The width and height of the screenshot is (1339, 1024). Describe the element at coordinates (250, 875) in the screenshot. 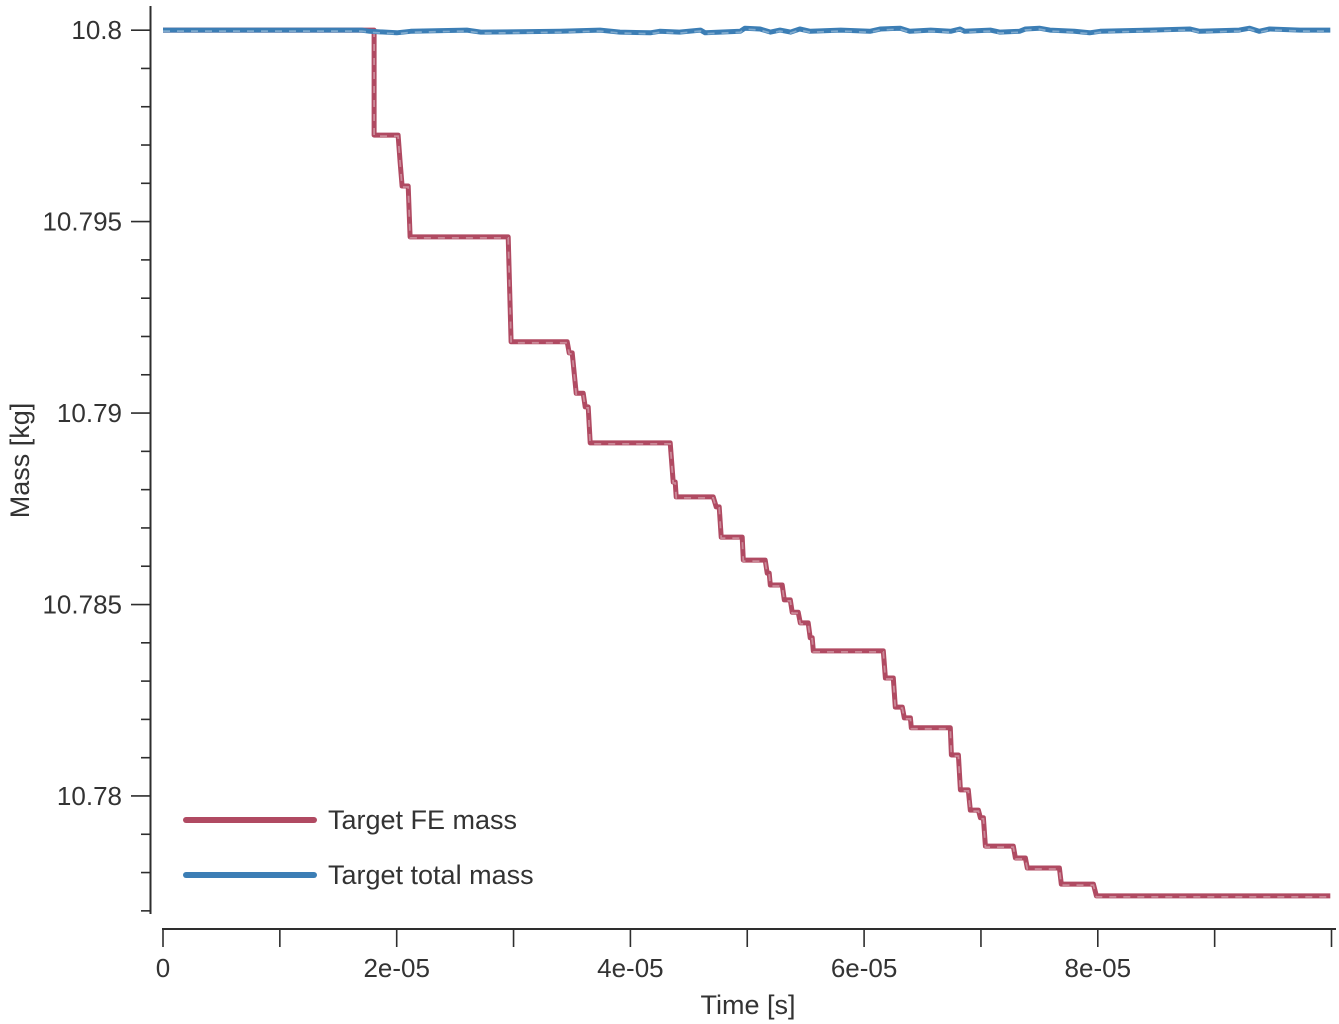

I see `legend-line-swatch-blue` at that location.